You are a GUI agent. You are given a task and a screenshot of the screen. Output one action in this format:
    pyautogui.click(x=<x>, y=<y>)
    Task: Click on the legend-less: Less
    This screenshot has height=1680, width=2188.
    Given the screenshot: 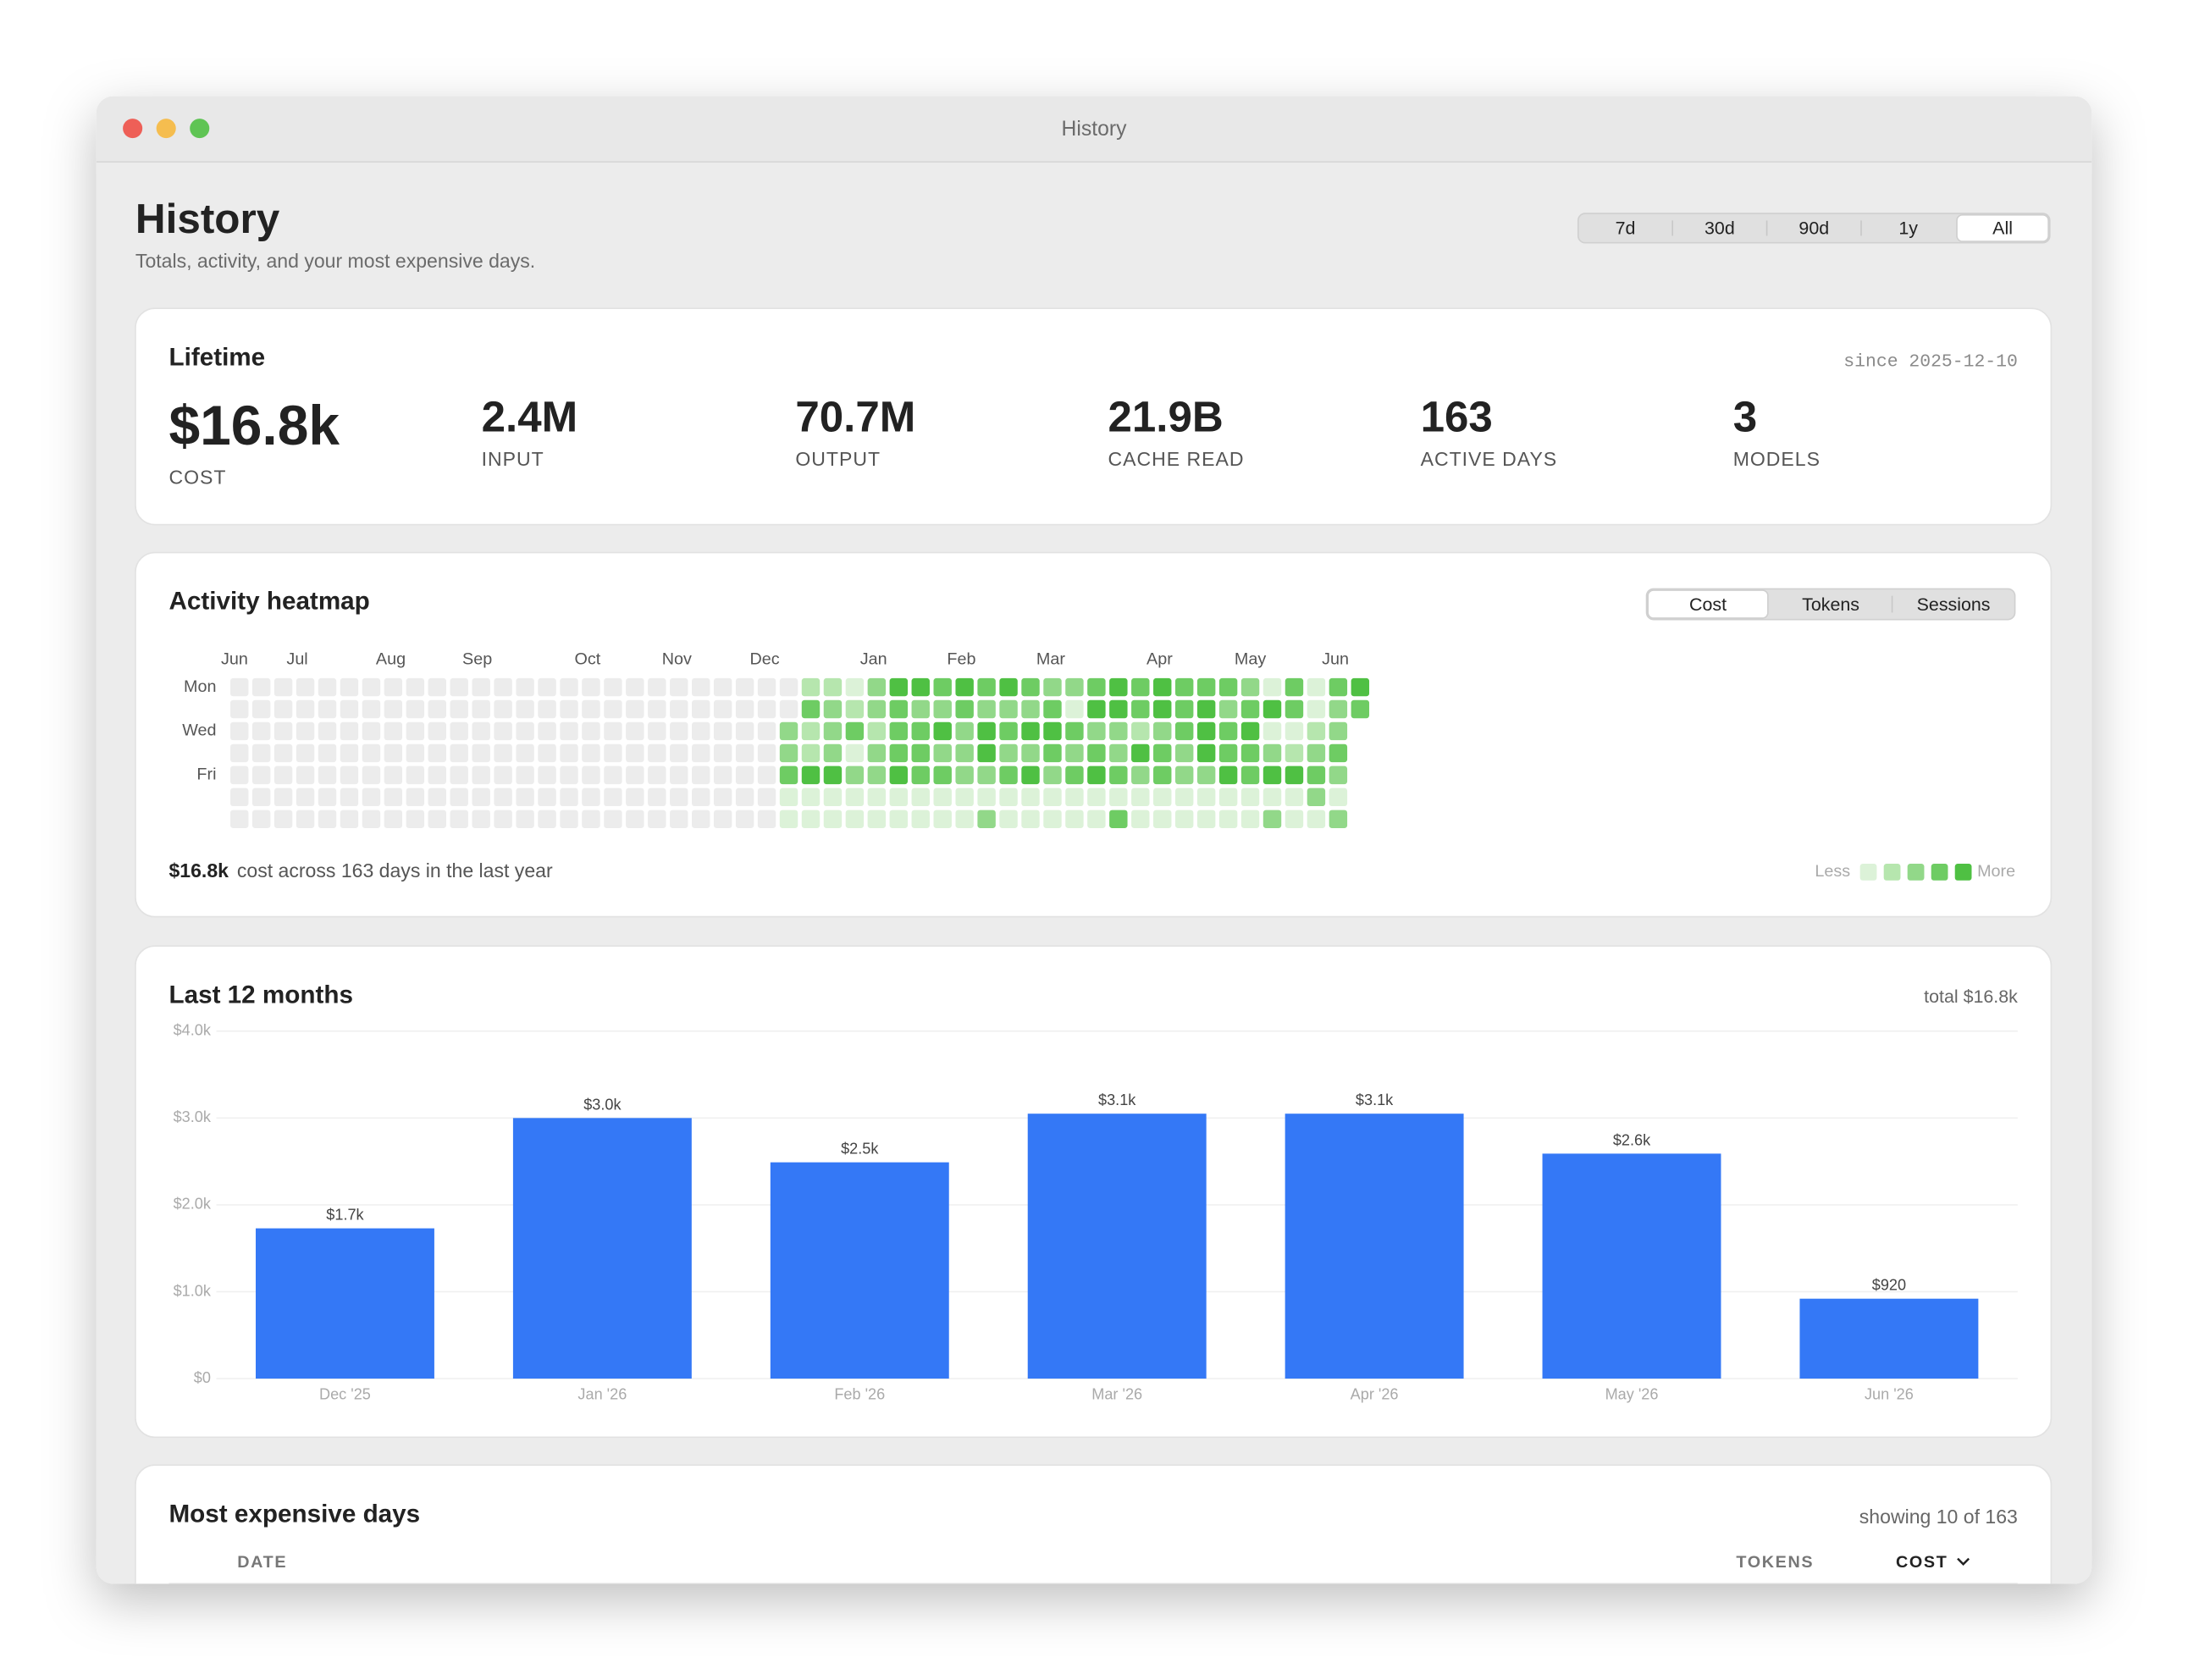 What is the action you would take?
    pyautogui.click(x=1832, y=872)
    